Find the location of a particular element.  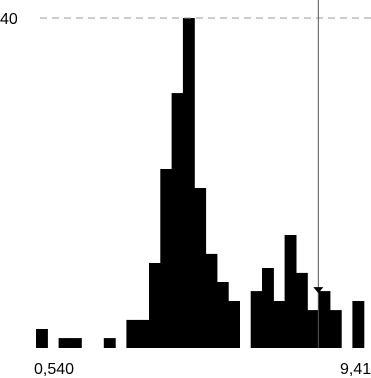

cursor-marker-icon is located at coordinates (318, 290).